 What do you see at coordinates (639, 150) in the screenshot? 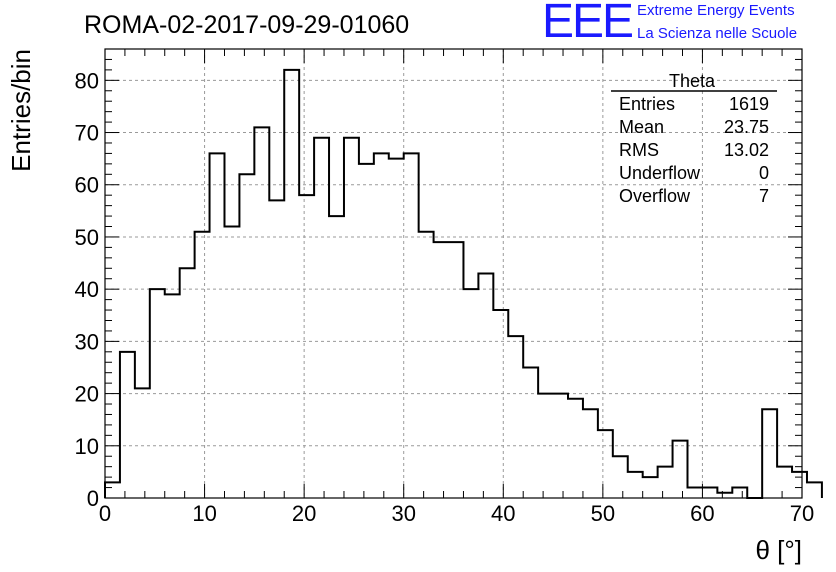
I see `stats-label: RMS` at bounding box center [639, 150].